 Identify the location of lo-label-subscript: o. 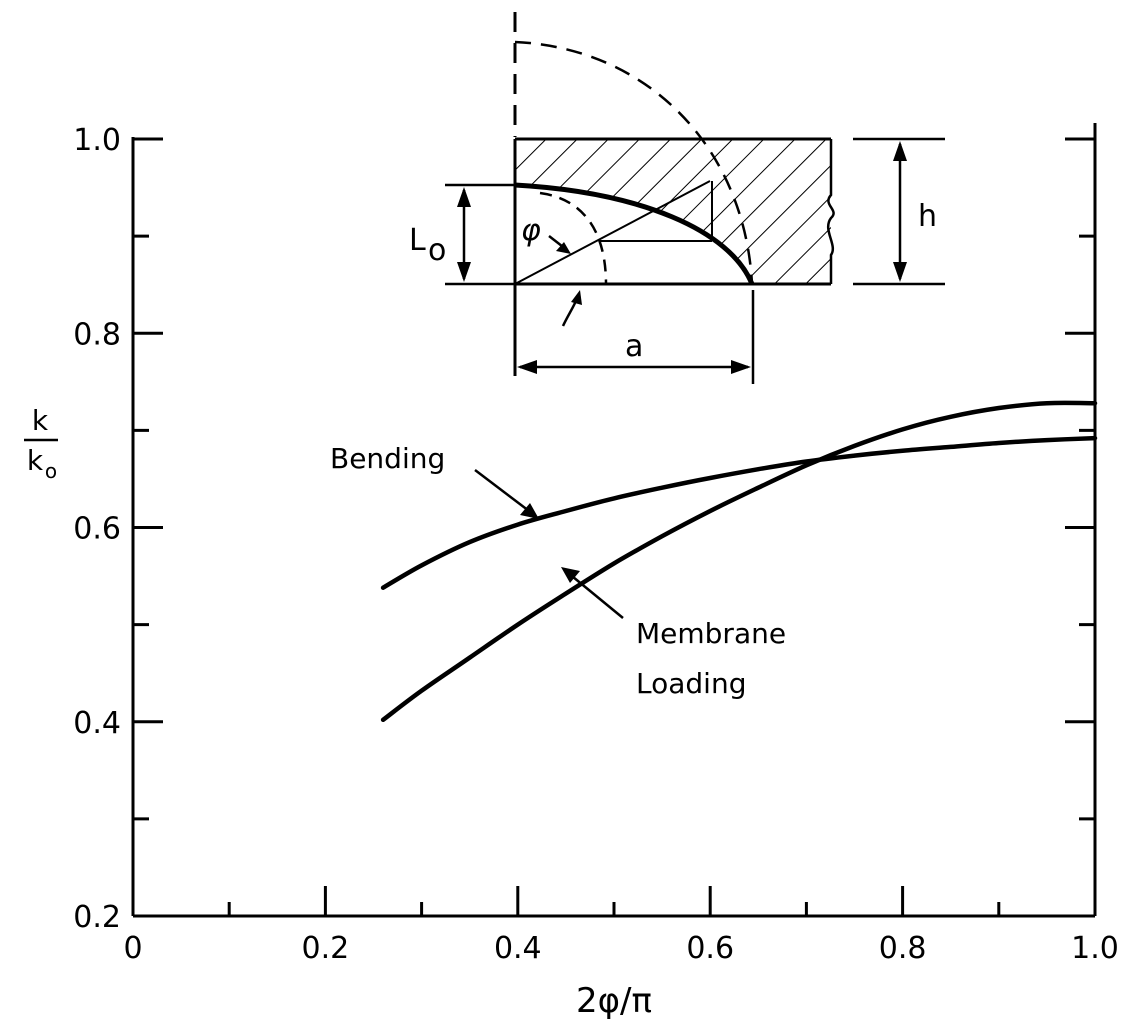
(437, 250).